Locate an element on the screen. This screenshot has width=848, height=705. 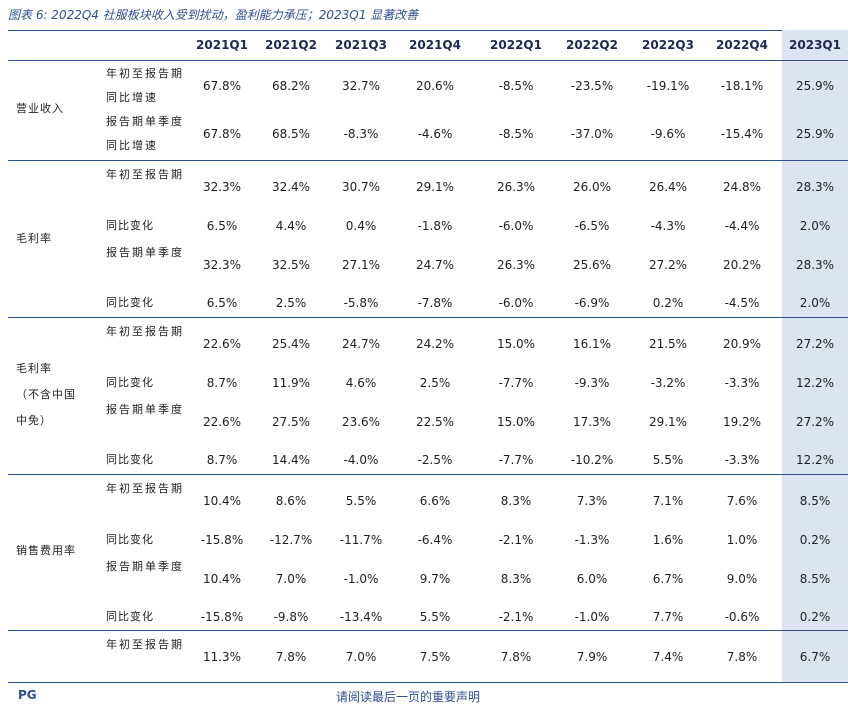
column-header-2022q4: 2022Q4 is located at coordinates (742, 45).